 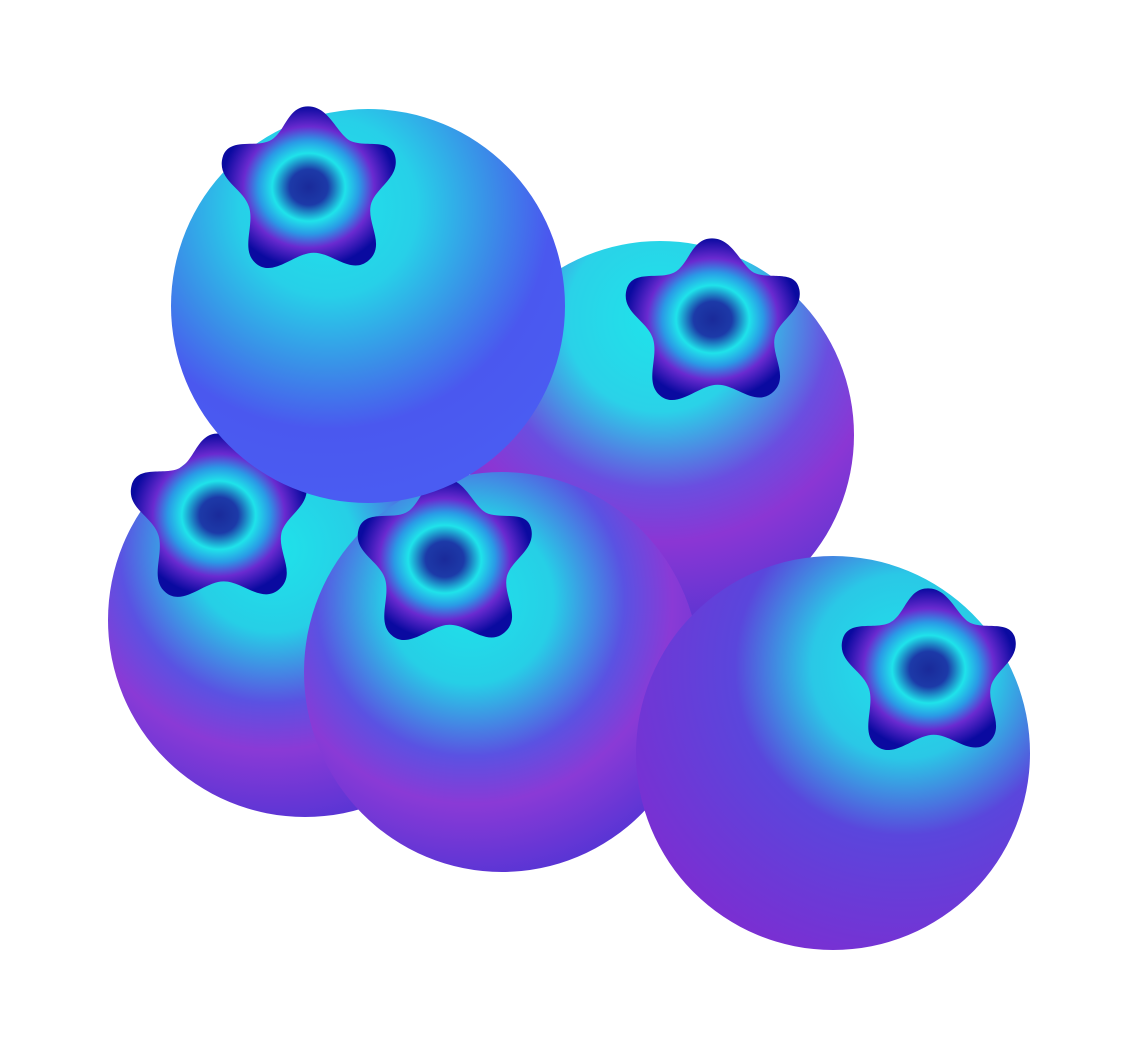 What do you see at coordinates (833, 753) in the screenshot?
I see `berry-bottom-right` at bounding box center [833, 753].